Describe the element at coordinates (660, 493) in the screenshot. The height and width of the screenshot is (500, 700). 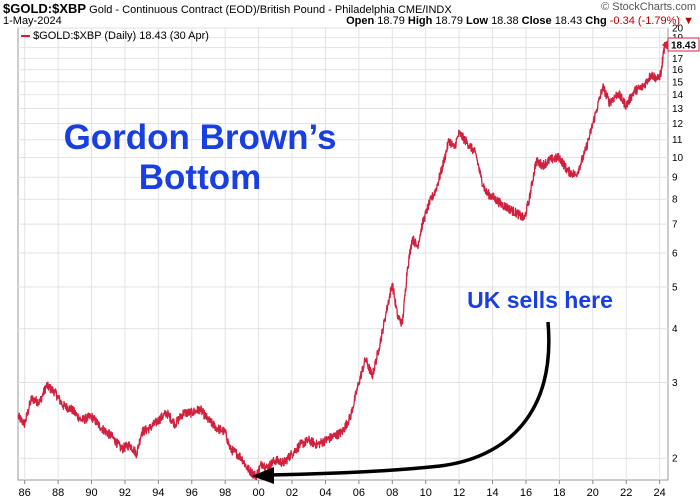
I see `x-tick-label: 24` at that location.